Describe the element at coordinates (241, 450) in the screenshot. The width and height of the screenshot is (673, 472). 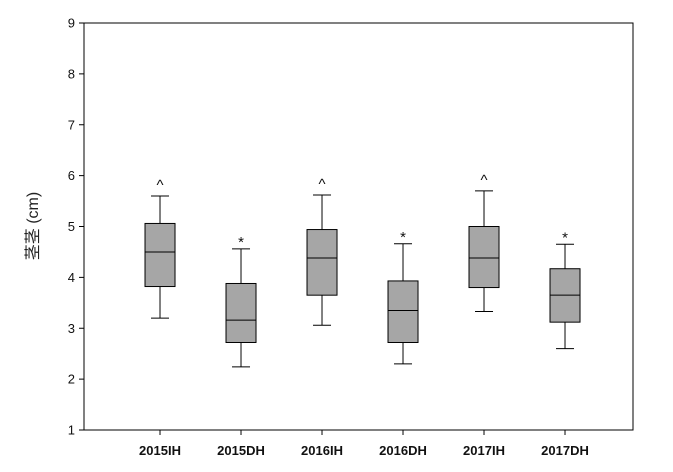
I see `x-tick-label: 2015DH` at that location.